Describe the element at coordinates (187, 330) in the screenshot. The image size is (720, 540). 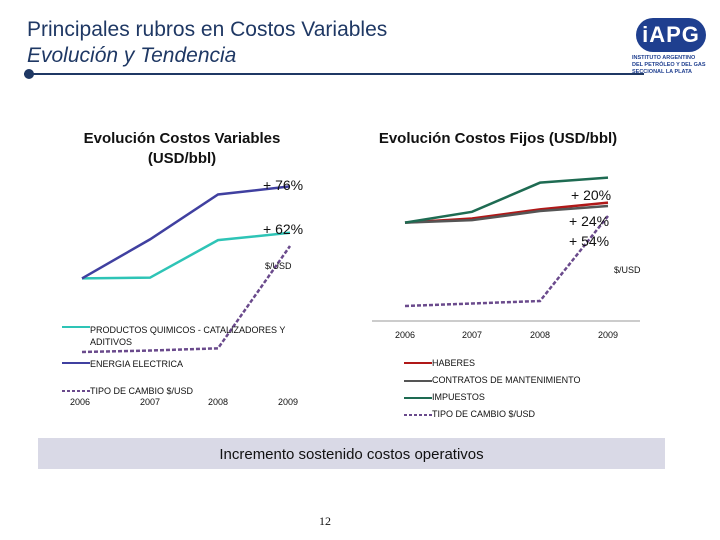
I see `legend-label-quimicos-1: PRODUCTOS QUIMICOS - CATALIZADORES Y` at that location.